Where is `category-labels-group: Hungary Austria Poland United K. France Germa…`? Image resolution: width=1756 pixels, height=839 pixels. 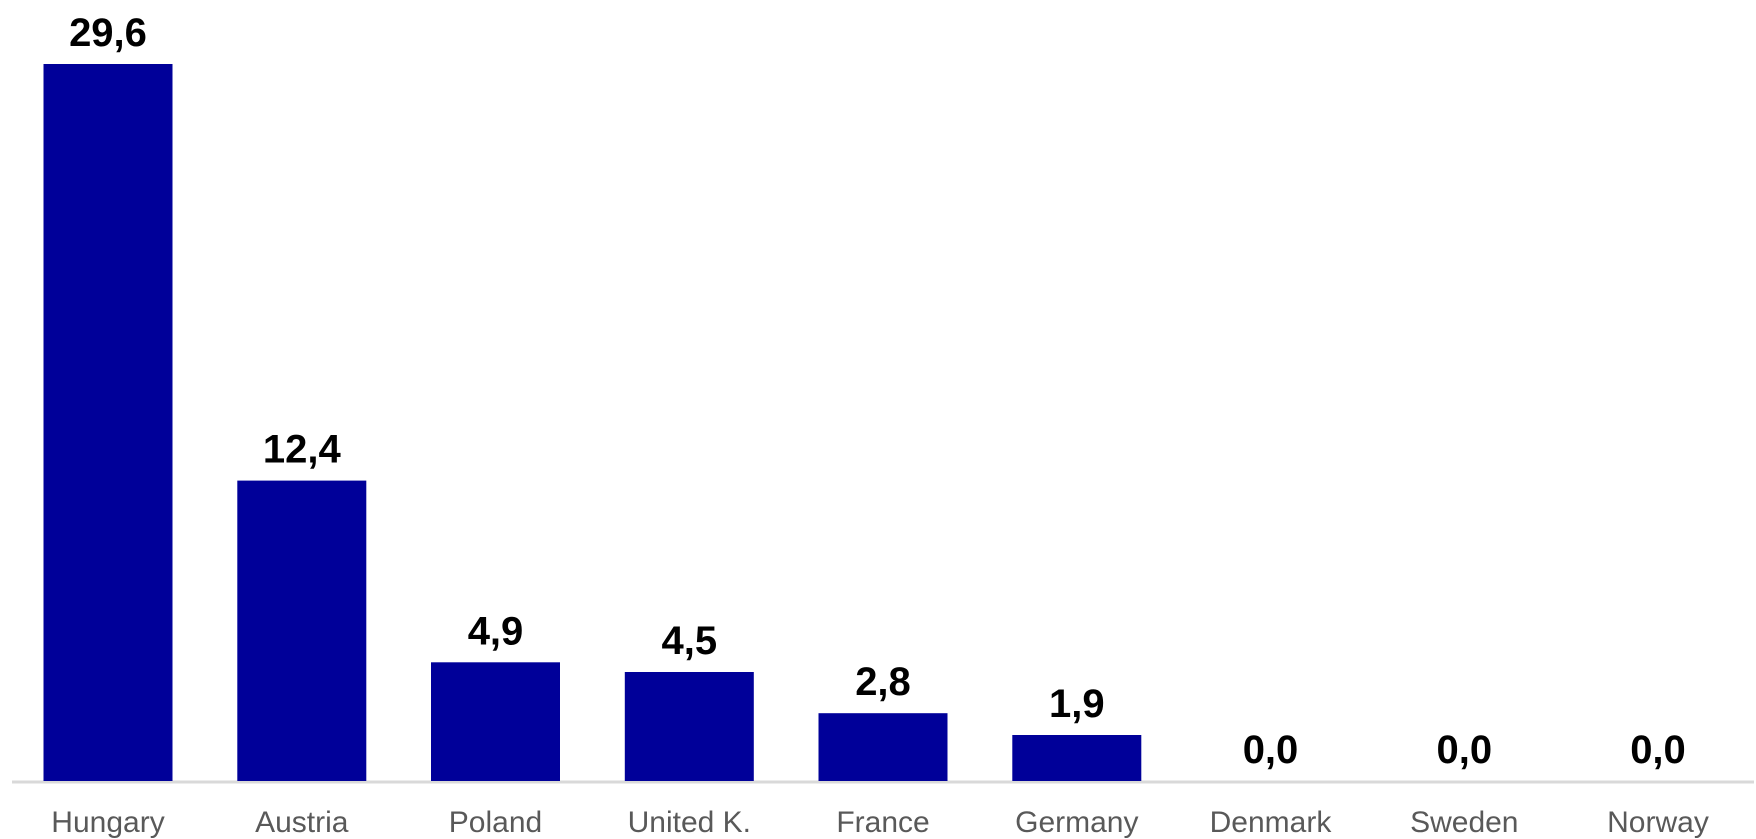
category-labels-group: Hungary Austria Poland United K. France Germa… is located at coordinates (880, 822).